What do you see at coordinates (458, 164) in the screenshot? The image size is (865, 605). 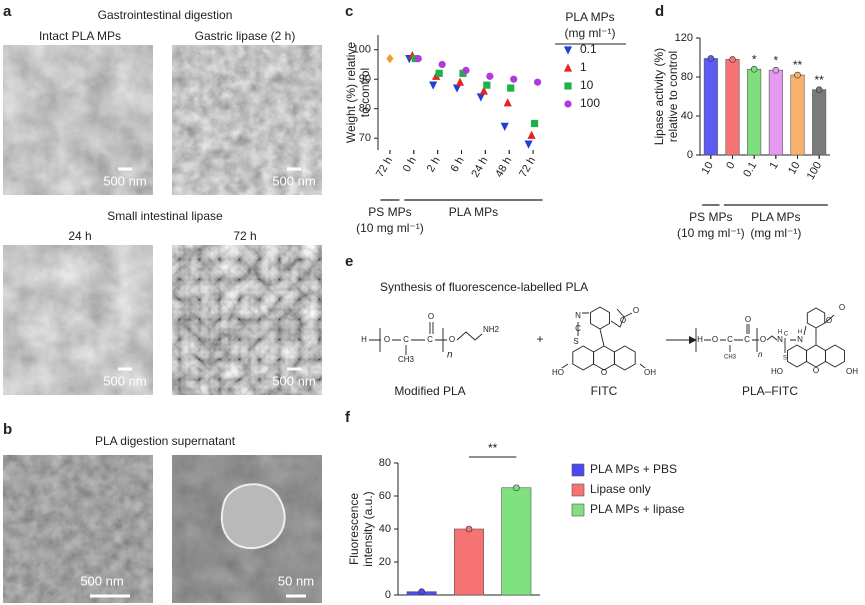 I see `x-tick-label: 6 h` at bounding box center [458, 164].